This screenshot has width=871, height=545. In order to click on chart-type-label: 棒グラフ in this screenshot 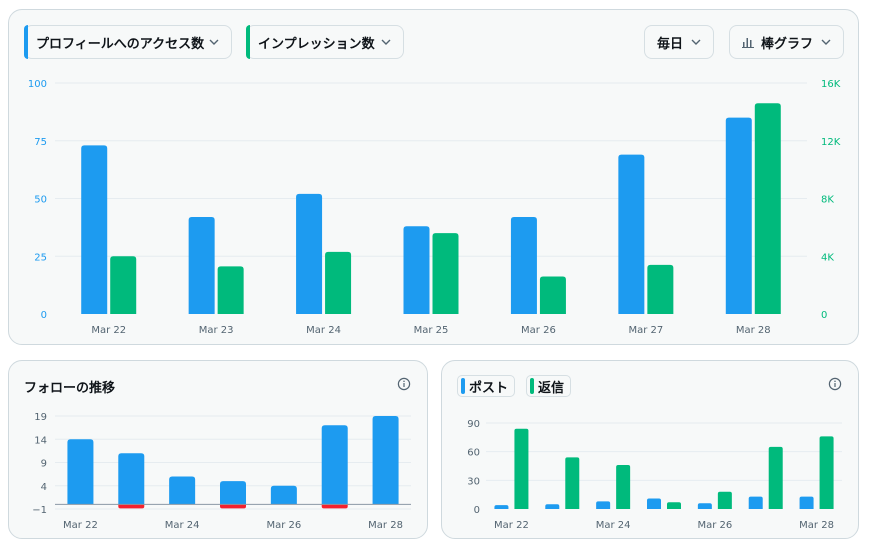, I will do `click(787, 44)`.